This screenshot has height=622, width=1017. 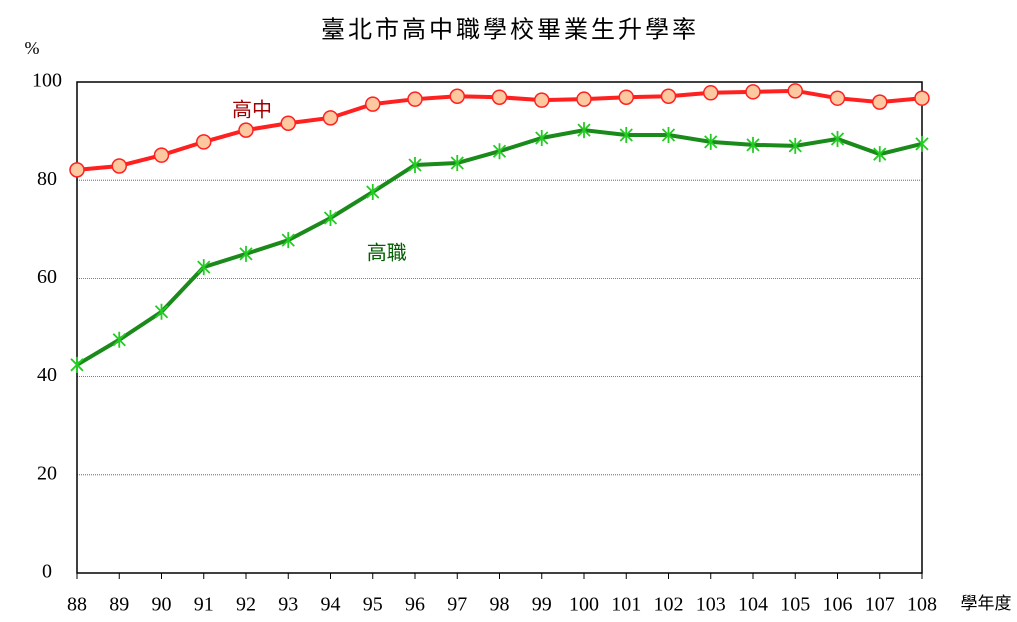 What do you see at coordinates (986, 603) in the screenshot?
I see `x-axis-label: 學年度` at bounding box center [986, 603].